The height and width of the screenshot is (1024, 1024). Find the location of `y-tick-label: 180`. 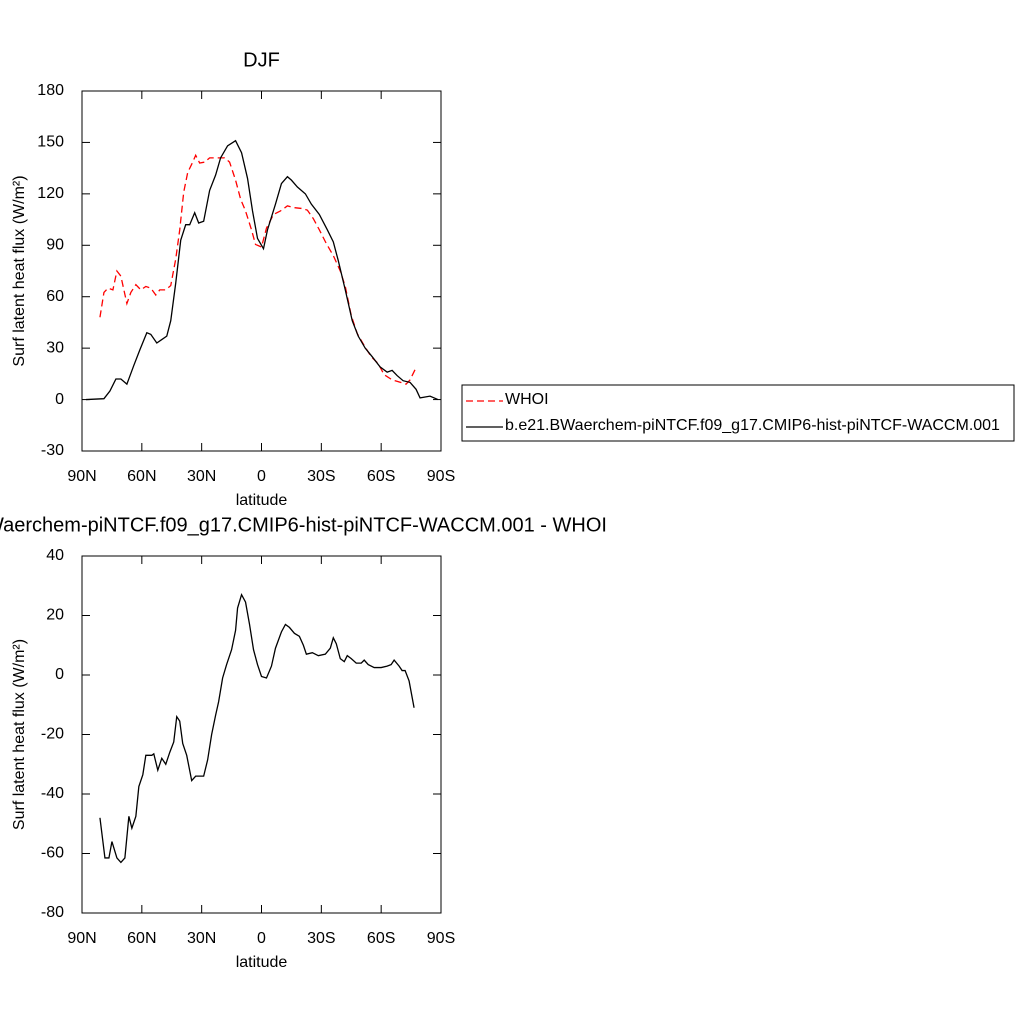

y-tick-label: 180 is located at coordinates (50, 90).